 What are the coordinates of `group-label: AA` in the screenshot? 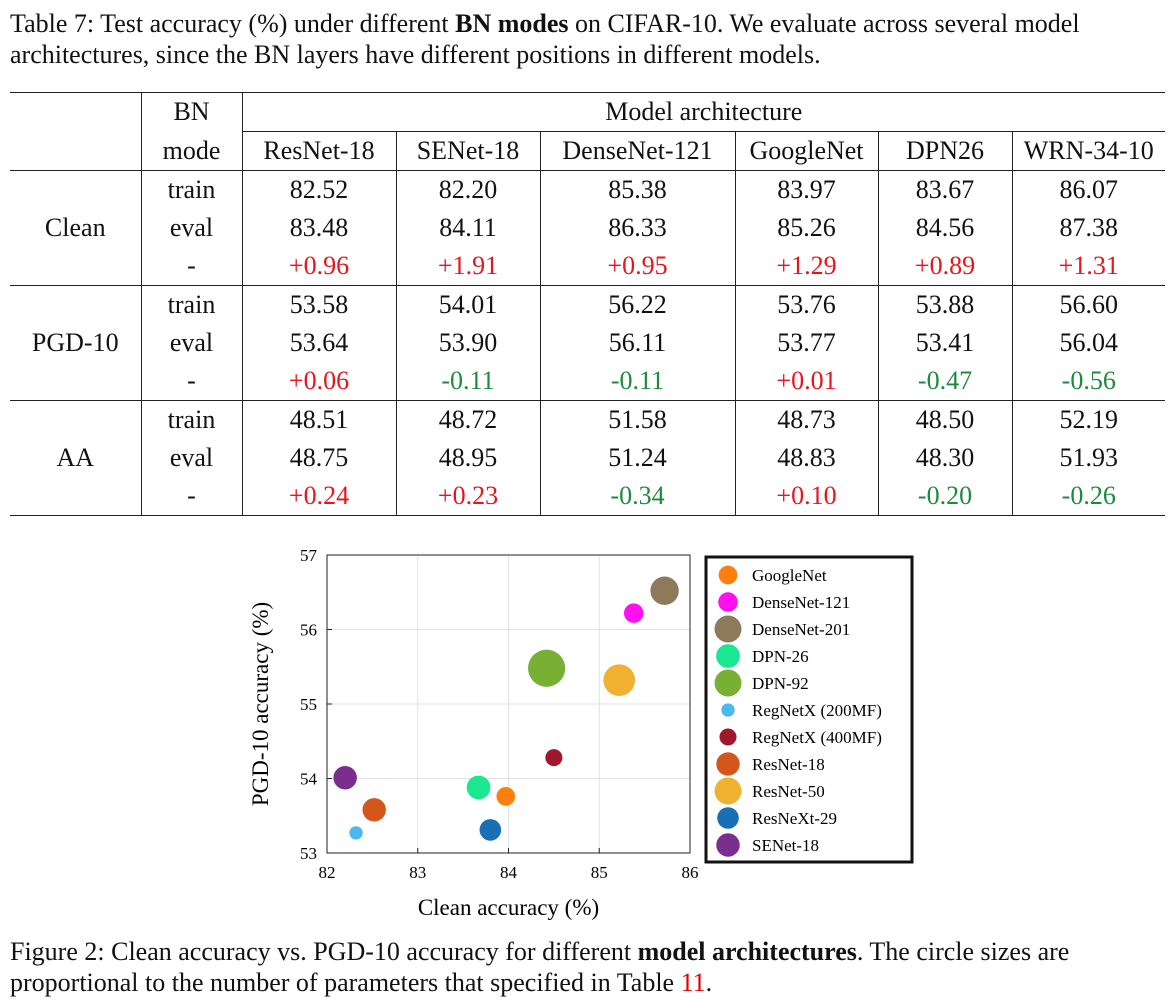 It's located at (76, 458).